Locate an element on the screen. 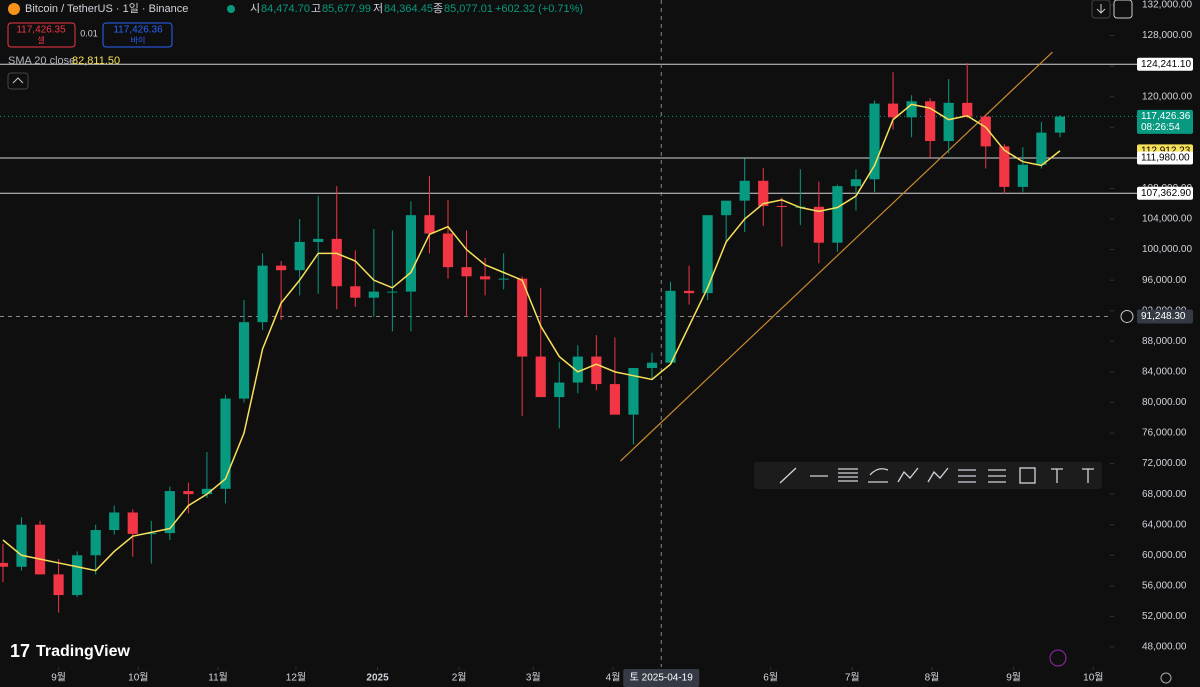 This screenshot has width=1200, height=687. price-label: 124,241.10 is located at coordinates (1166, 64).